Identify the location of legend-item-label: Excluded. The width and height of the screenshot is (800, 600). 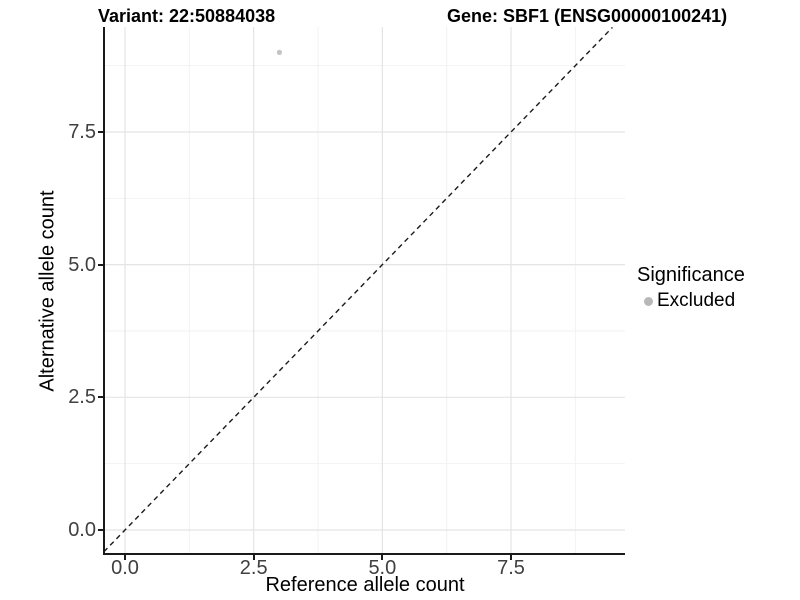
(696, 300).